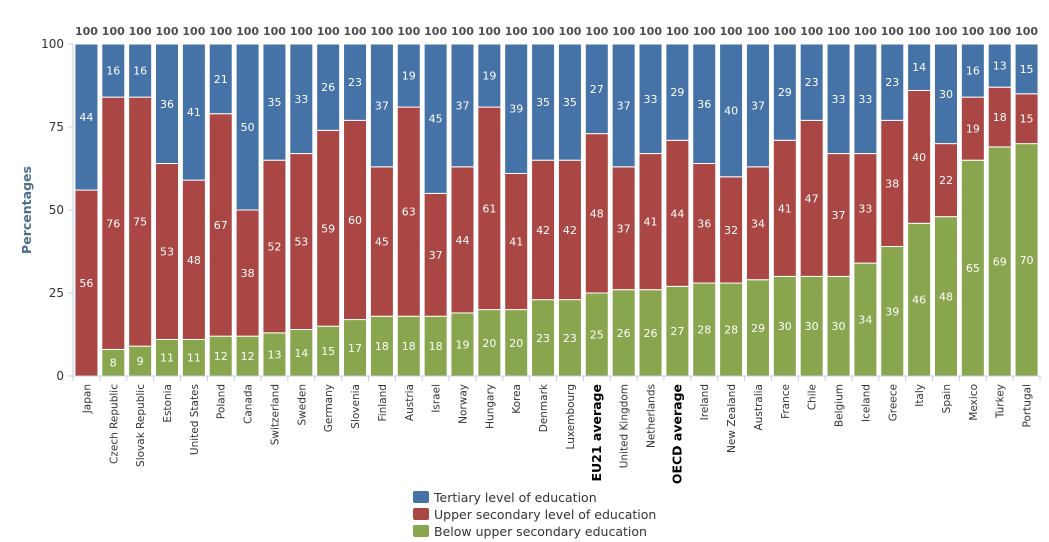 Image resolution: width=1049 pixels, height=542 pixels. Describe the element at coordinates (505, 497) in the screenshot. I see `legend-item: Tertiary level of education` at that location.